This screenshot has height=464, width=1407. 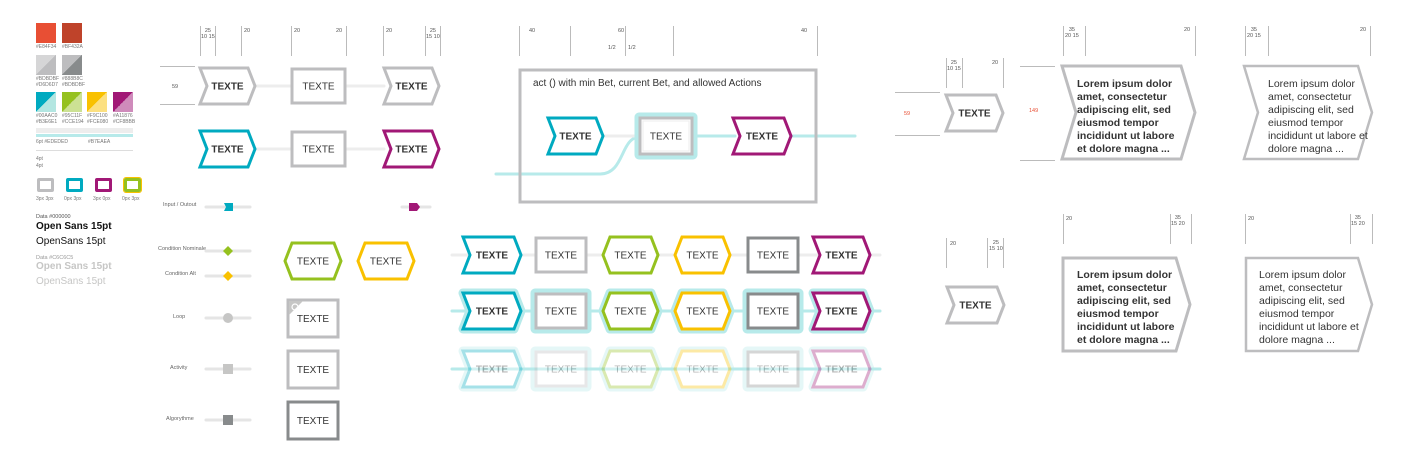 What do you see at coordinates (74, 226) in the screenshot?
I see `typo-bold-sample: Open Sans 15pt` at bounding box center [74, 226].